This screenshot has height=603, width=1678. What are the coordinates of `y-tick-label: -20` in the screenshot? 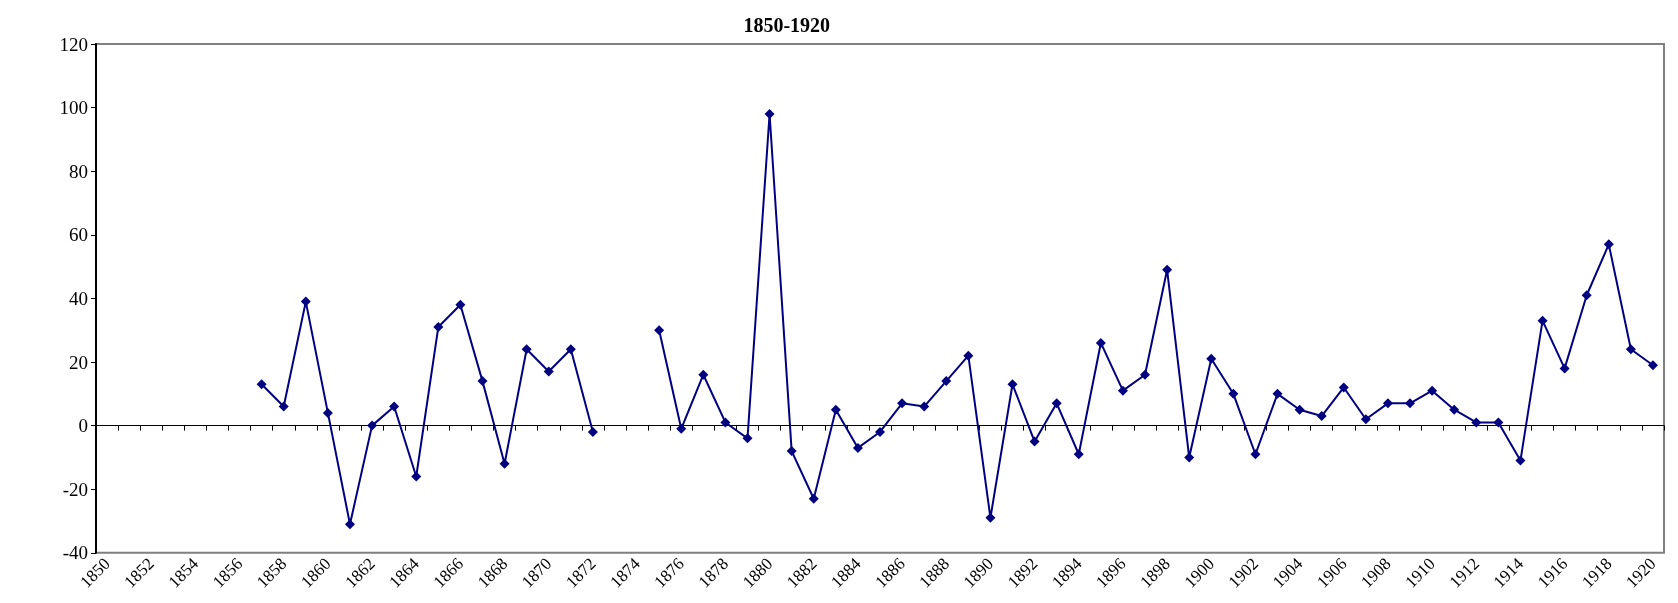 It's located at (75, 489).